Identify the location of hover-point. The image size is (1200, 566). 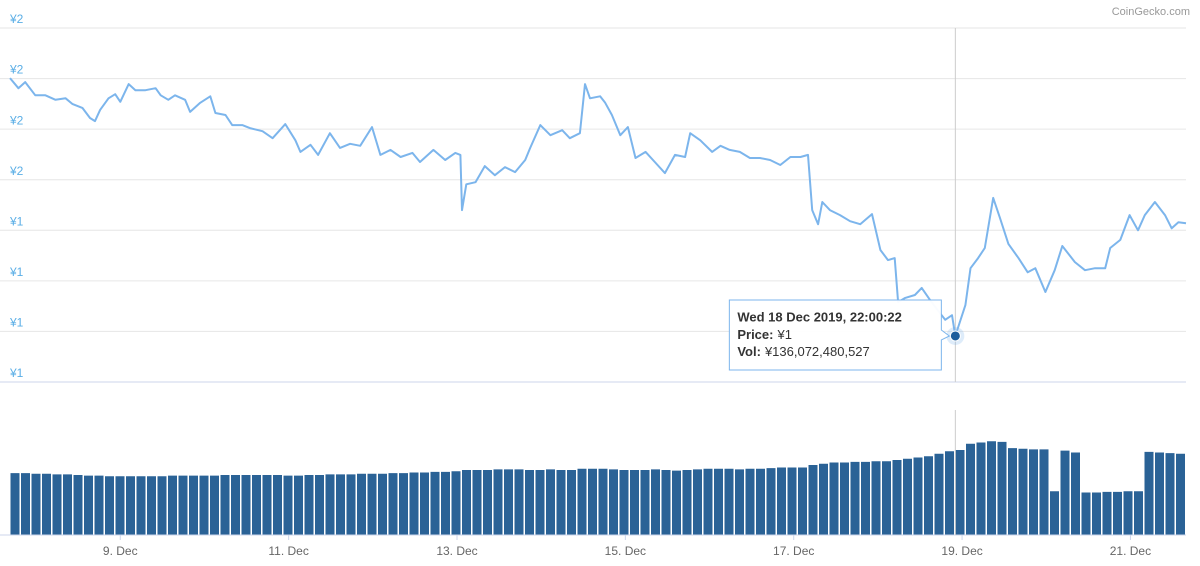
(955, 336).